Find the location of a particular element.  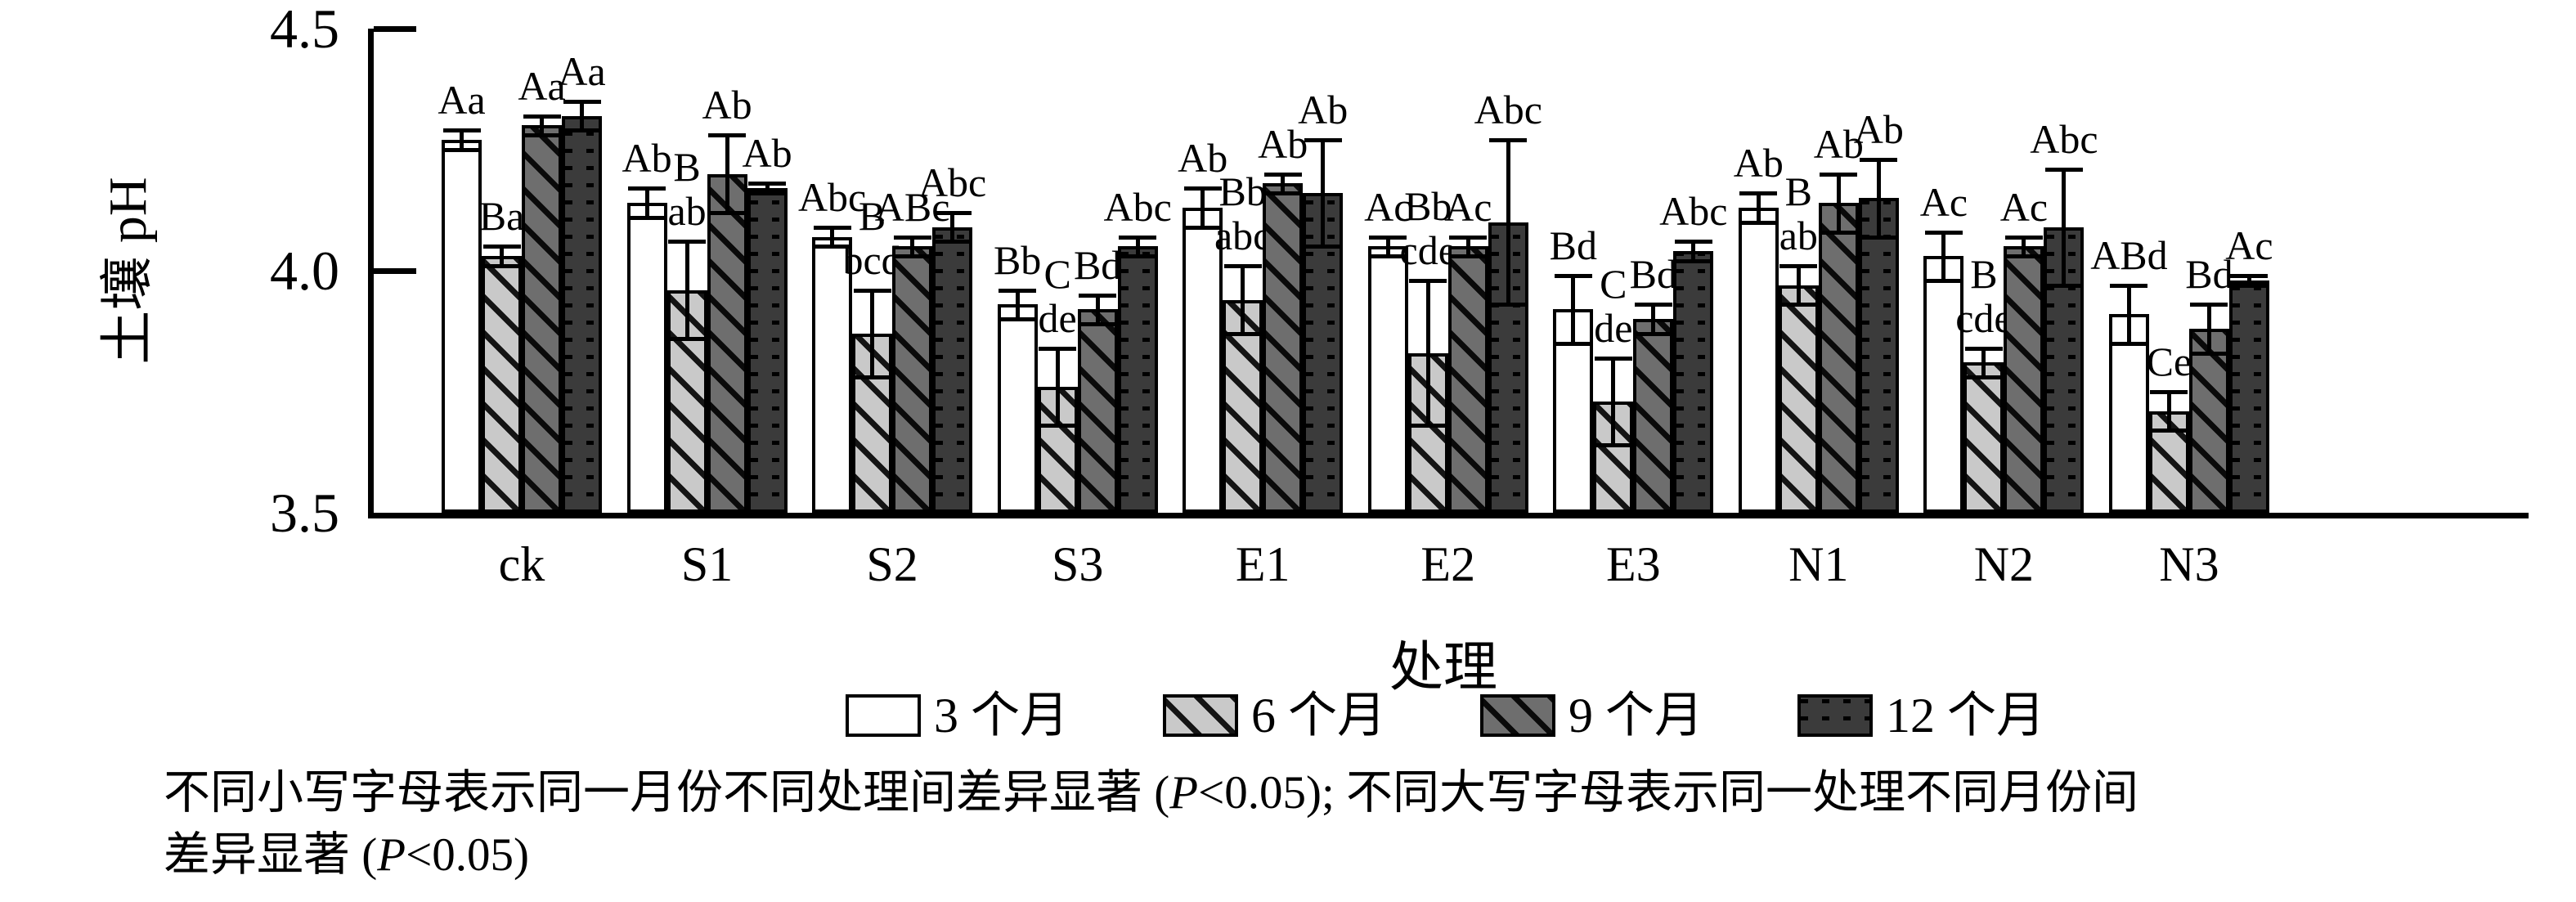

caption-line-2: 差异显著 (P<0.05) is located at coordinates (346, 855).